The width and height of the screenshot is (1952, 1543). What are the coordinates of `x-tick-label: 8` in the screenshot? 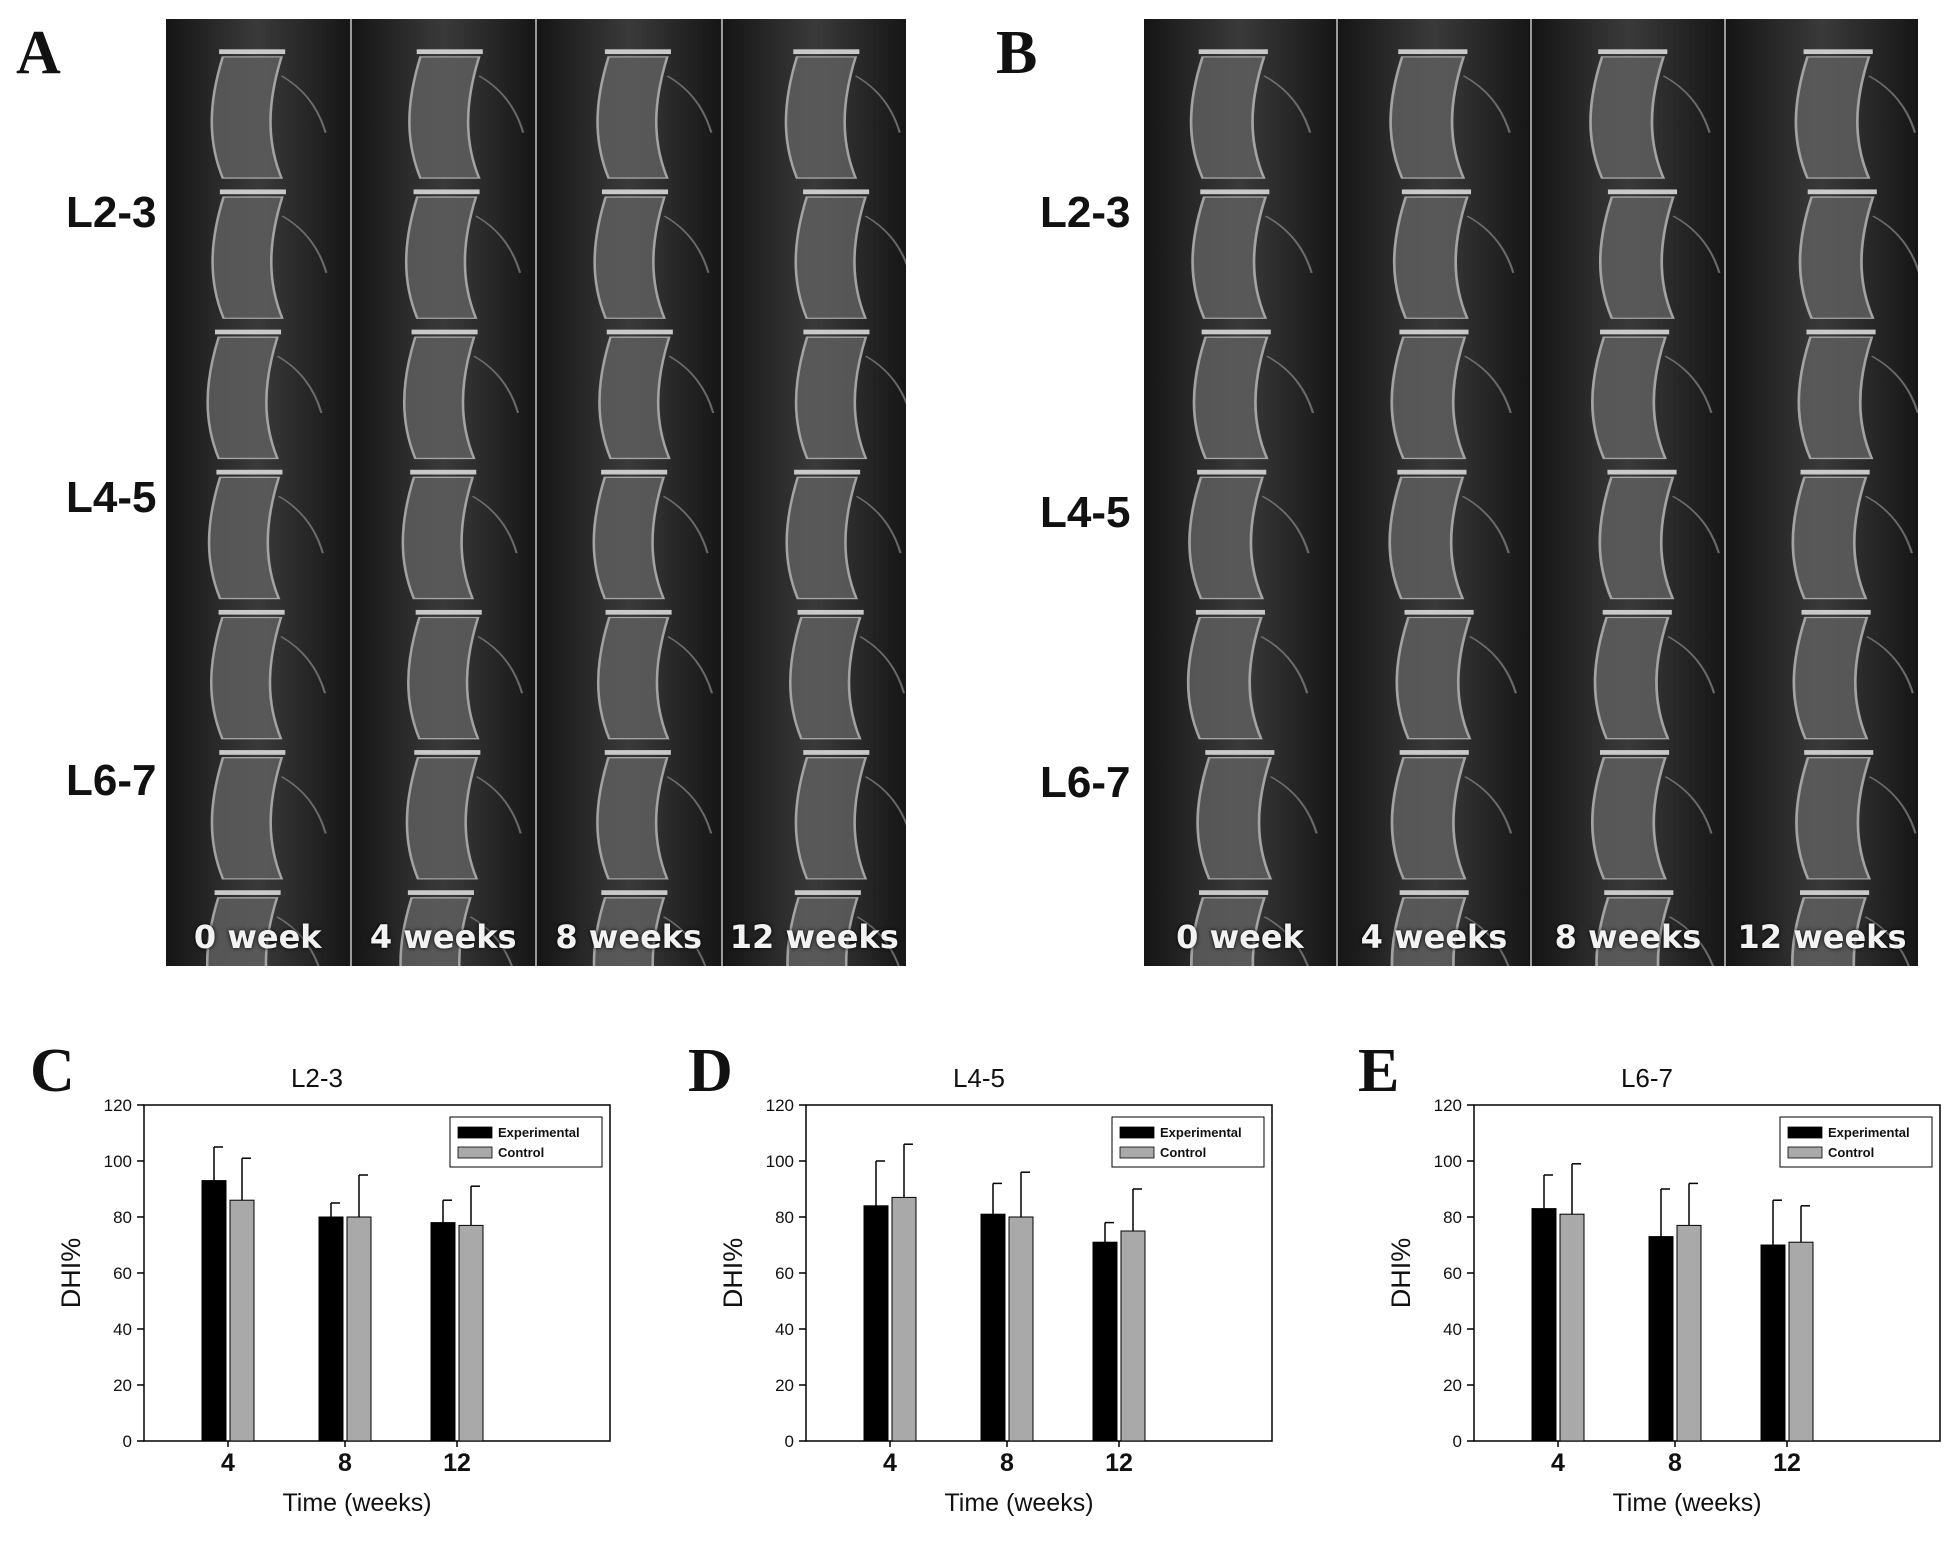 It's located at (345, 1463).